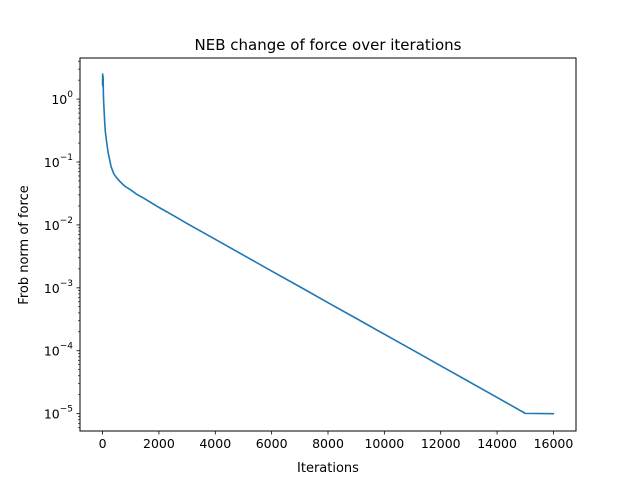  I want to click on y-tick-label: 10⁻¹, so click(58, 161).